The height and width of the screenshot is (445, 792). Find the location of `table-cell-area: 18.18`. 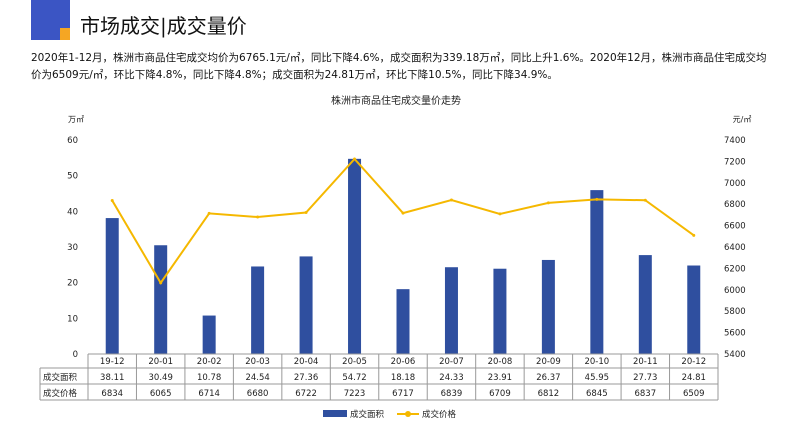

table-cell-area: 18.18 is located at coordinates (403, 378).